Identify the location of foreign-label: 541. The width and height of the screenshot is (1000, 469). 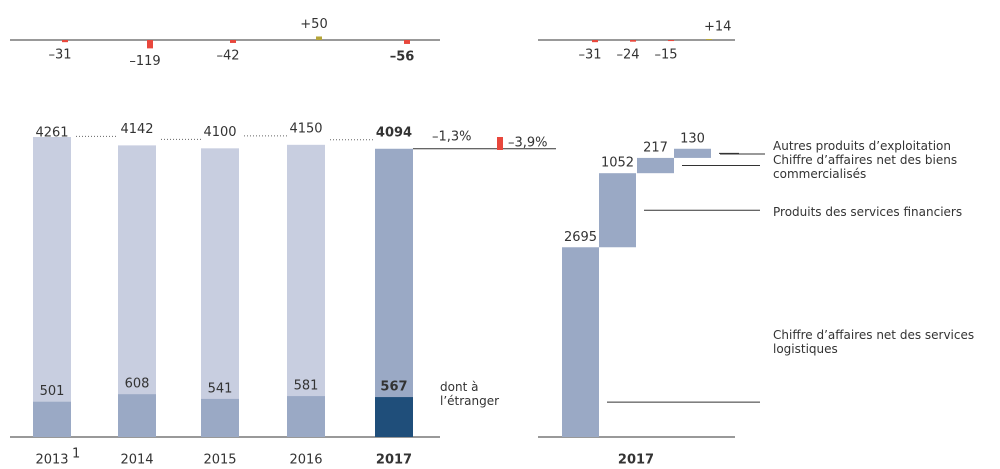
(220, 388).